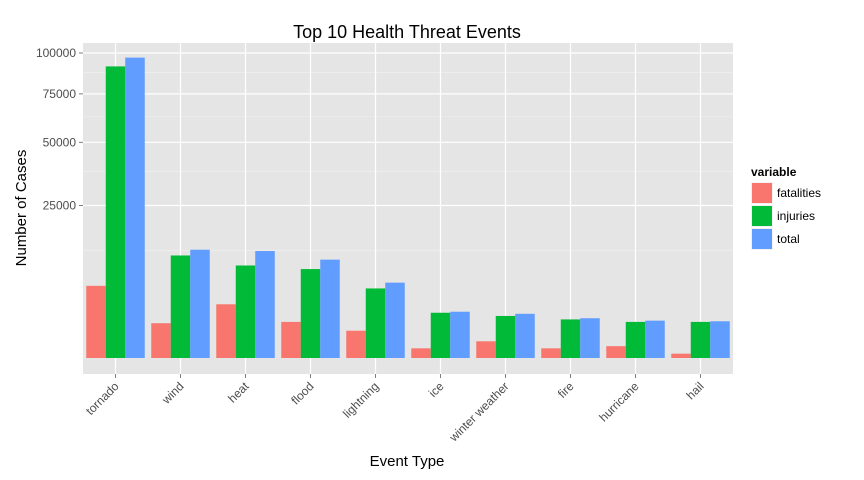  I want to click on legend-label: fatalities, so click(799, 193).